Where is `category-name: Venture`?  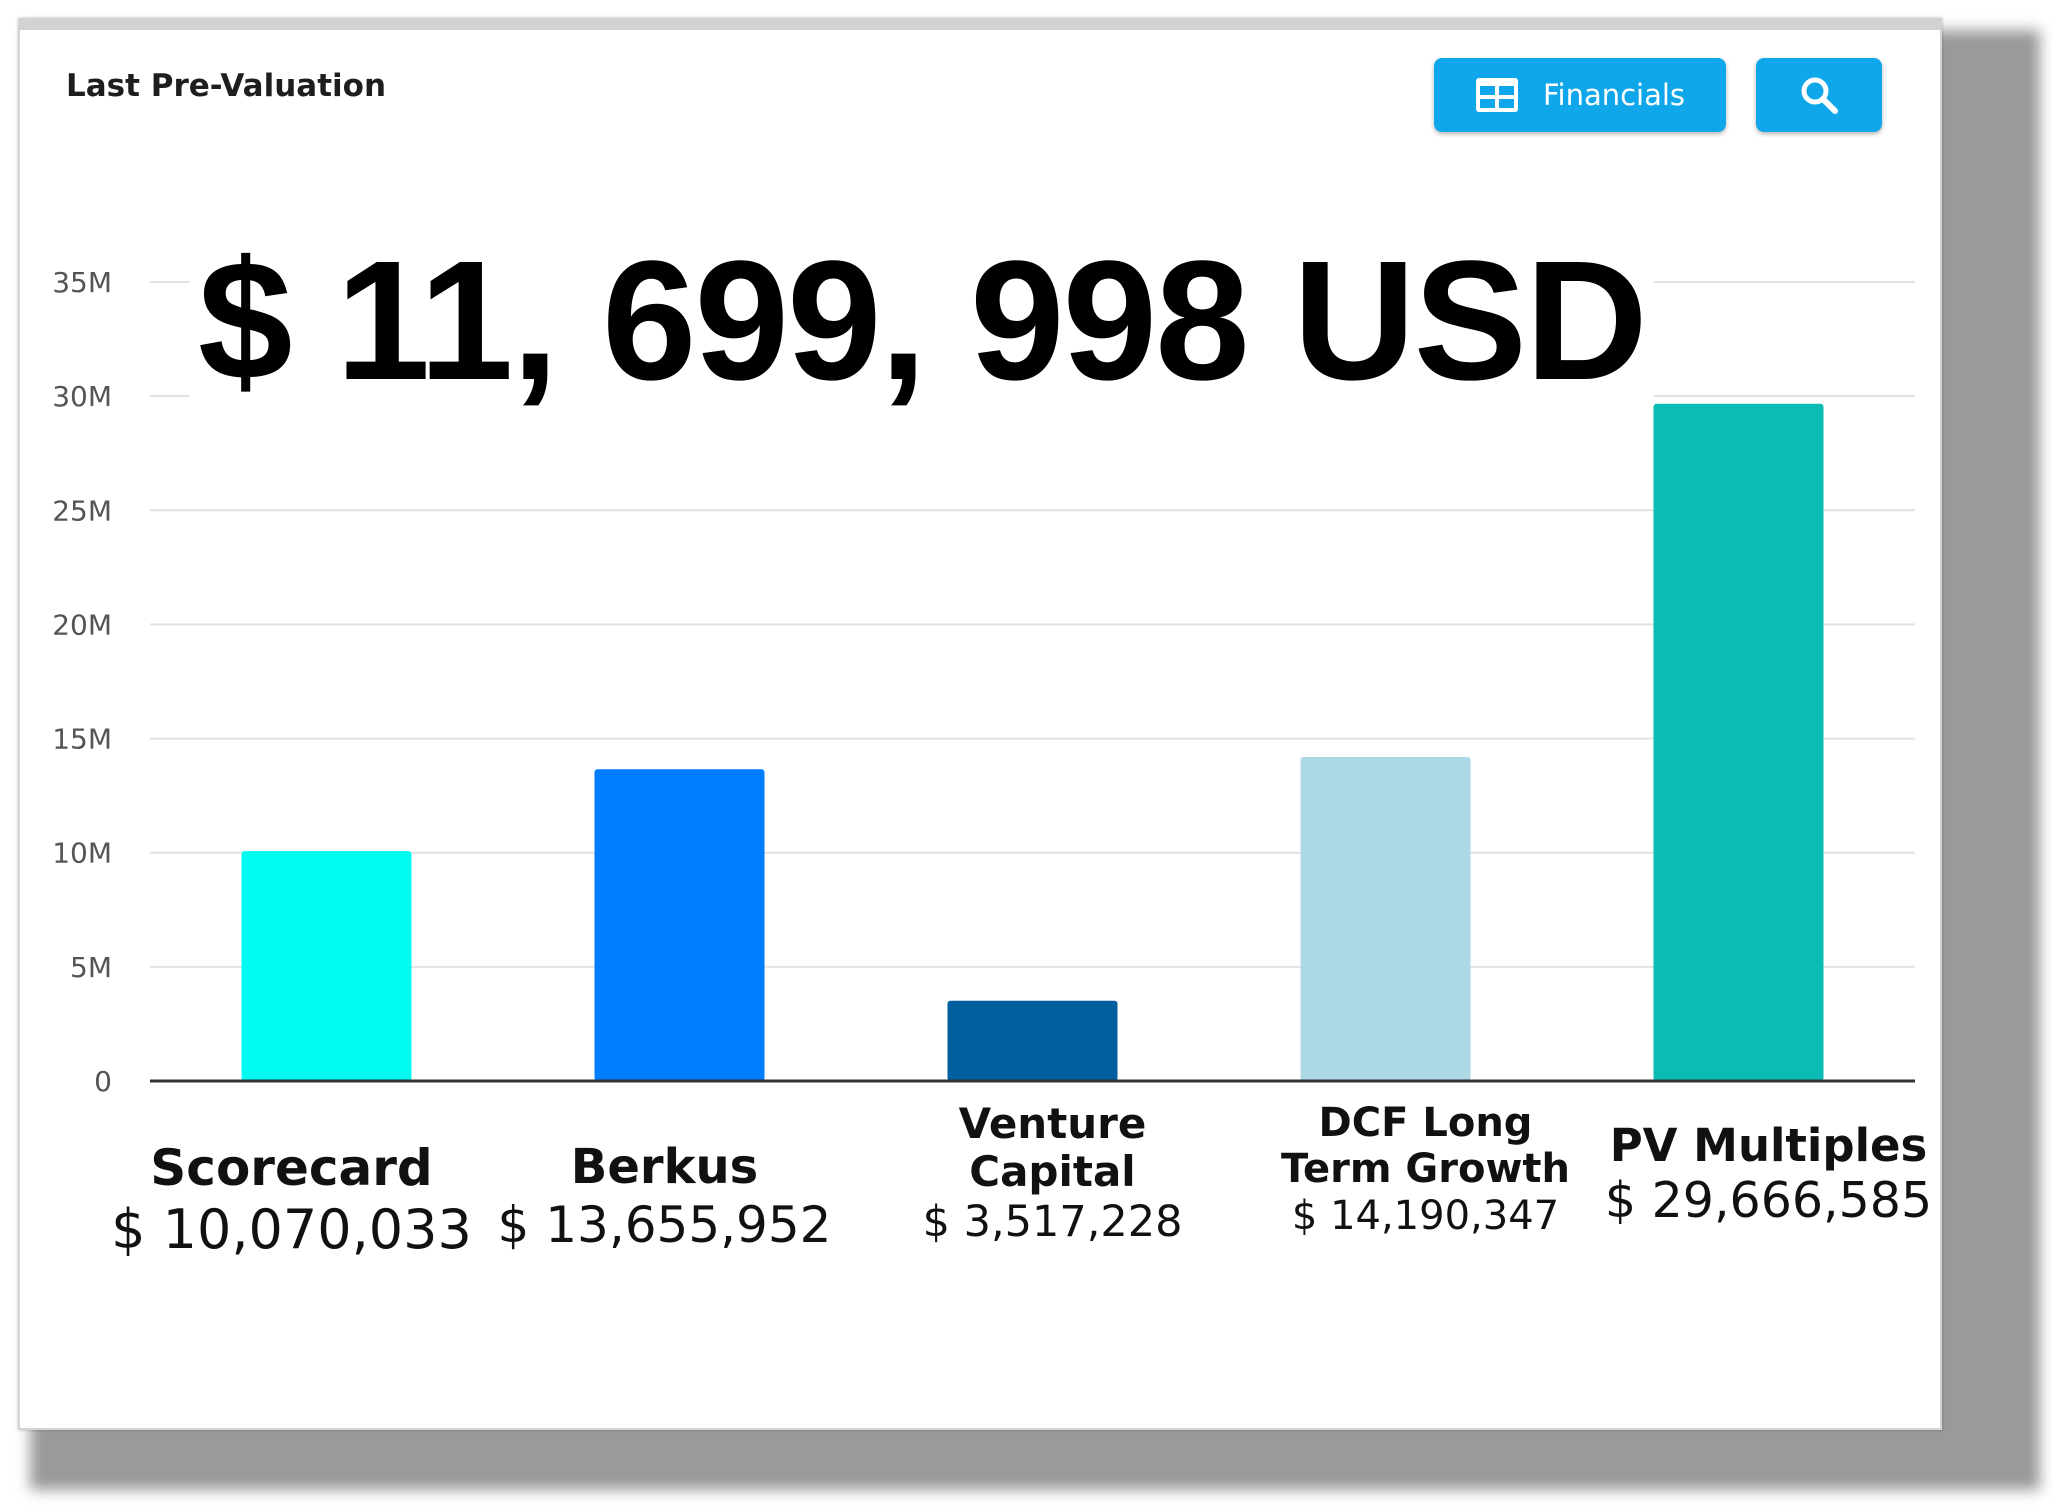
category-name: Venture is located at coordinates (1052, 1123).